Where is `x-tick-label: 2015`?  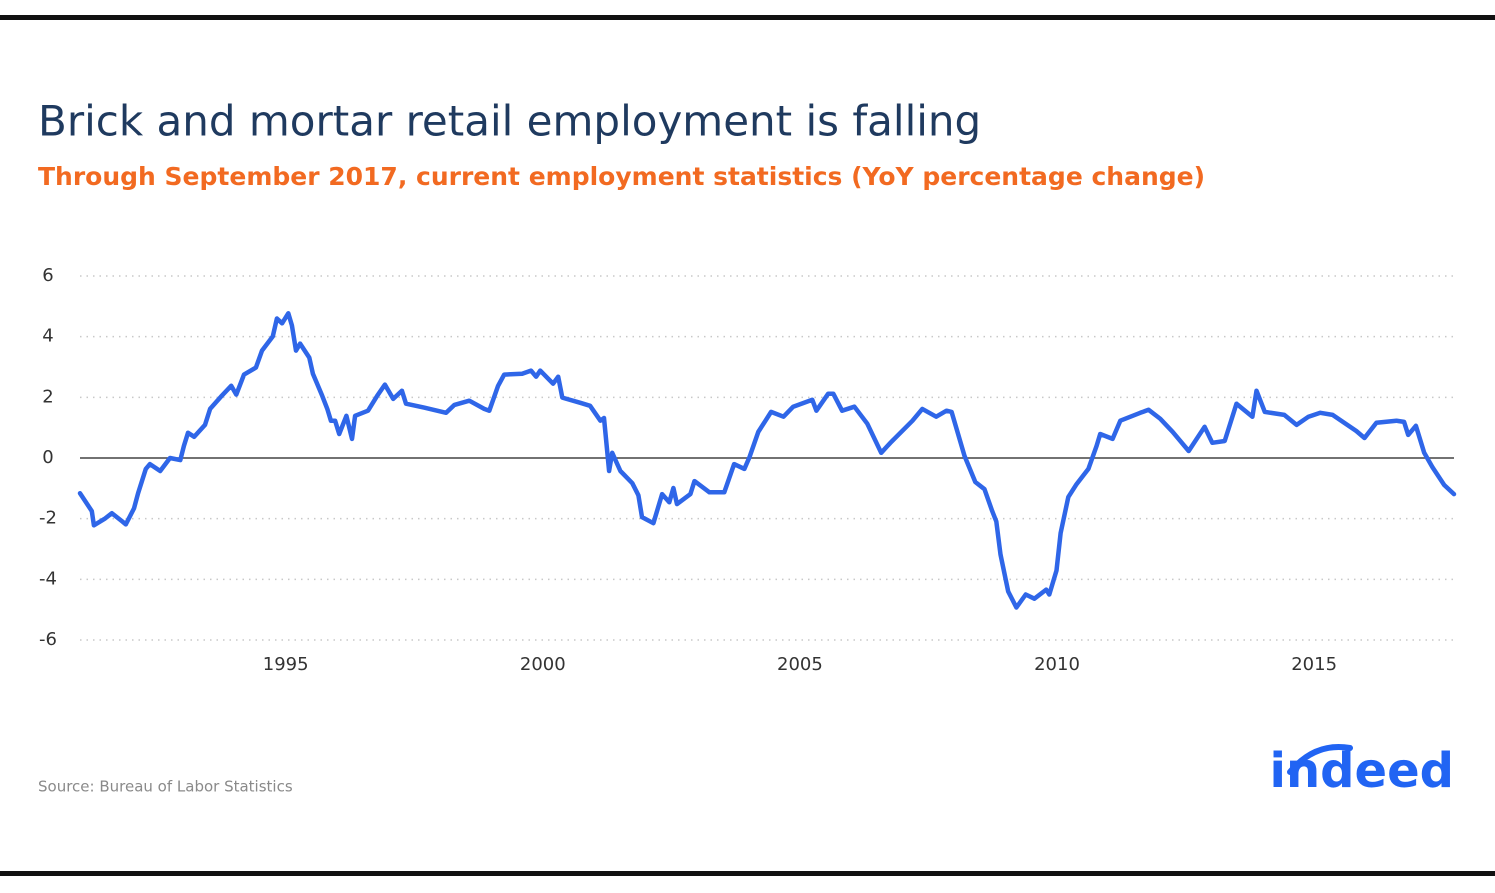
x-tick-label: 2015 is located at coordinates (1314, 664).